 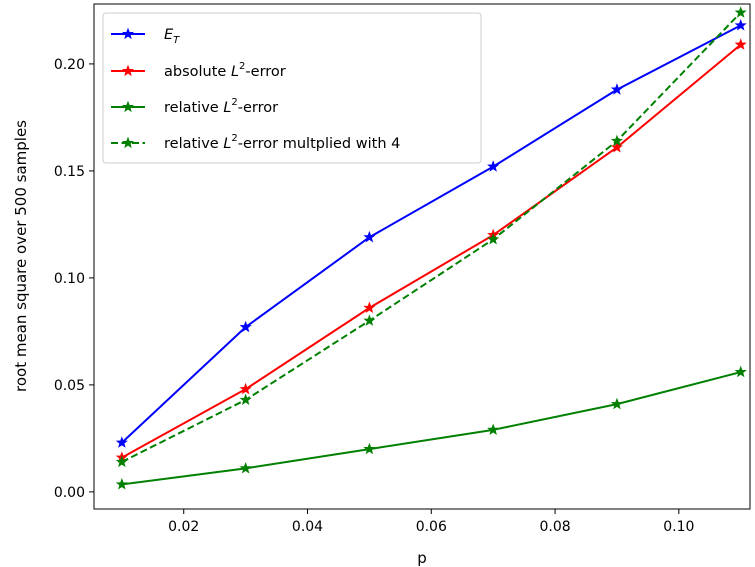 I want to click on legend-label-relative-pre: relative, so click(x=193, y=108).